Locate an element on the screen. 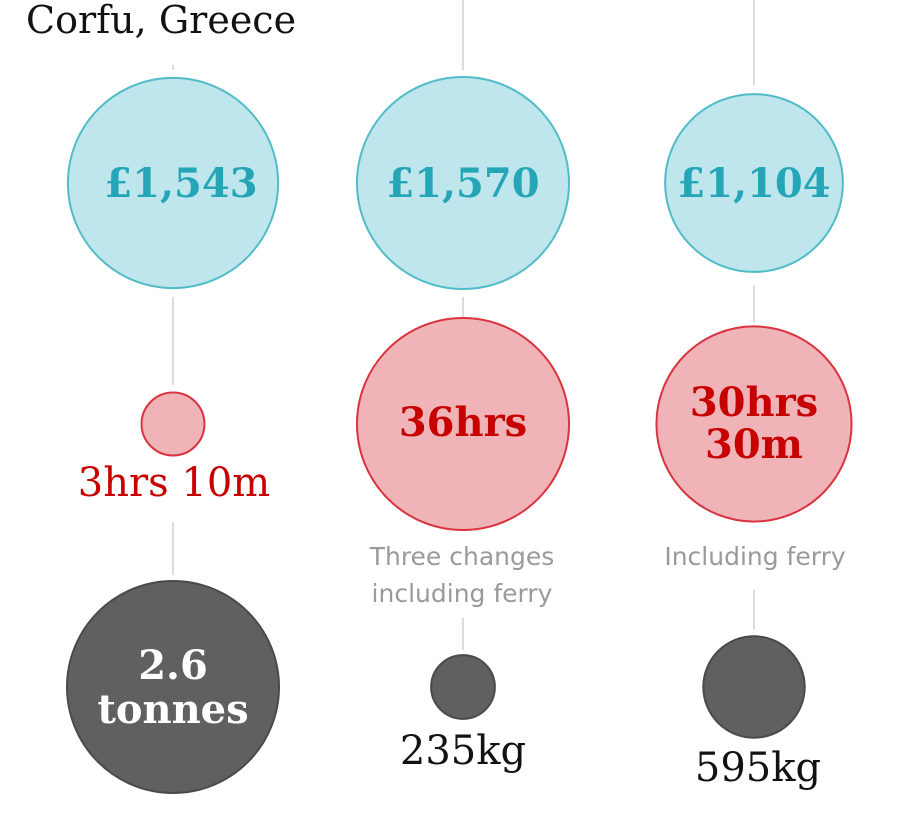  cost-label: £1,104 is located at coordinates (753, 183).